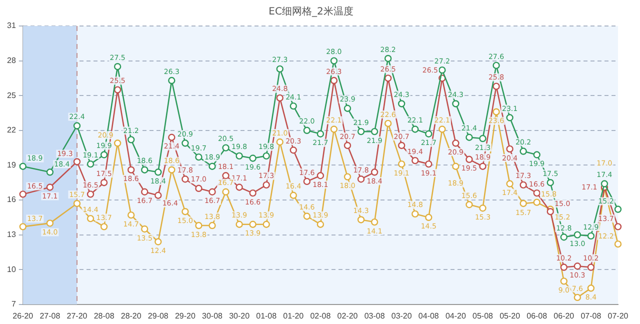 The height and width of the screenshot is (324, 640). I want to click on chart-title: EC细网格_2米温度, so click(311, 12).